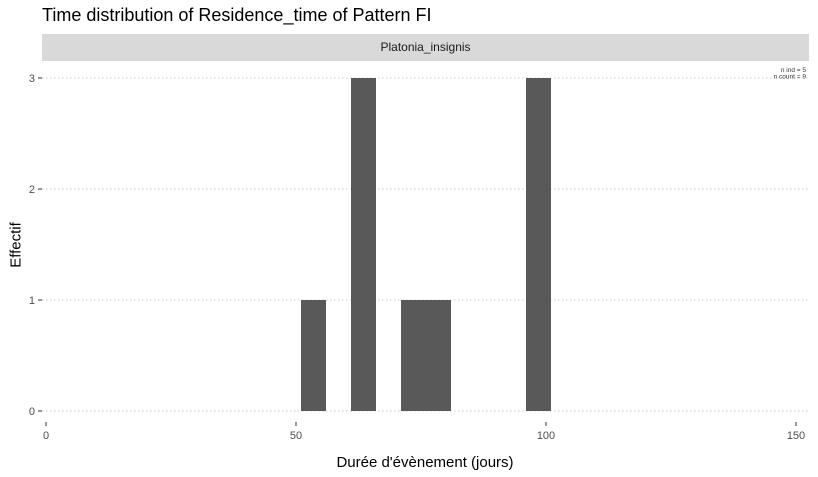  I want to click on annotations: n ind = 5n count = 9, so click(790, 74).